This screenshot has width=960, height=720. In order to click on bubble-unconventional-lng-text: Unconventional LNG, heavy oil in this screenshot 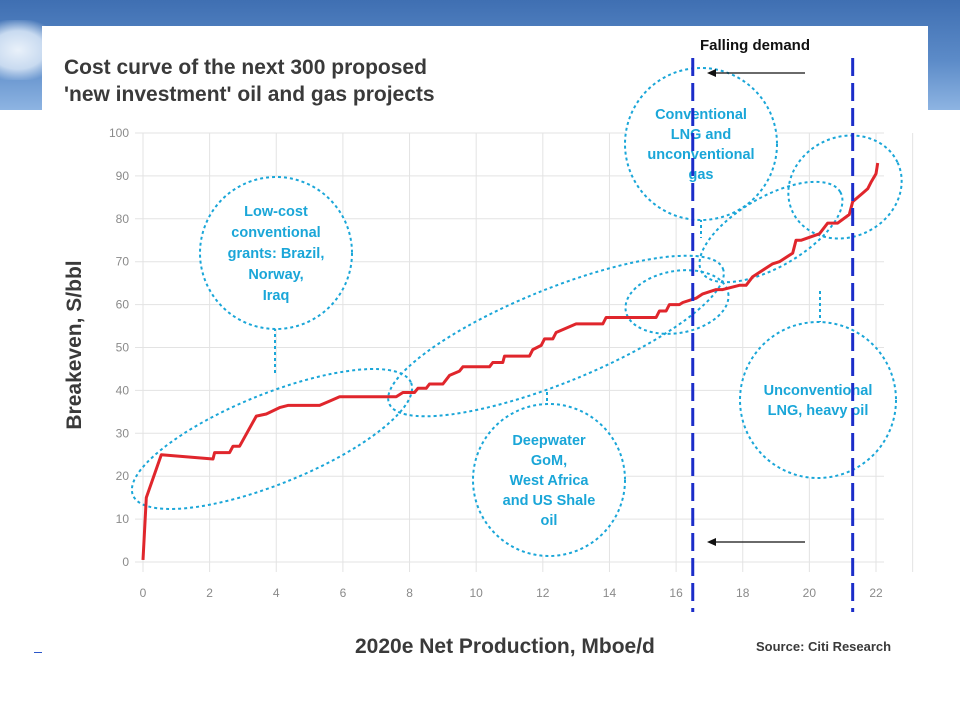, I will do `click(818, 401)`.